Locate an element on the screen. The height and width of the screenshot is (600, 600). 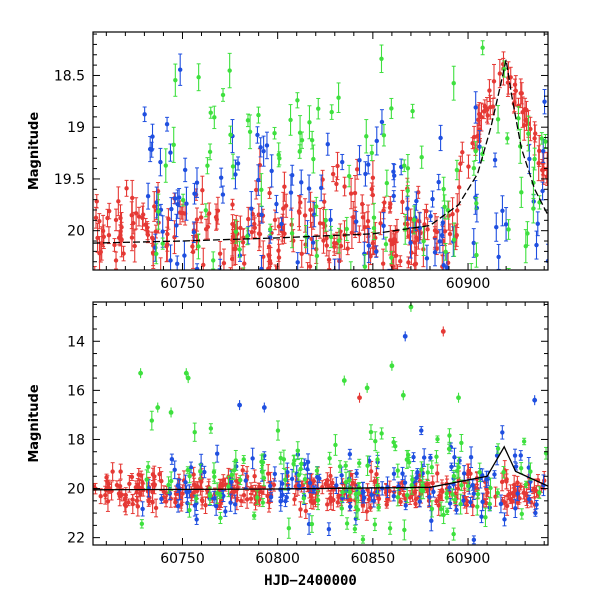
y-tick-label: 18.5 is located at coordinates (69, 76).